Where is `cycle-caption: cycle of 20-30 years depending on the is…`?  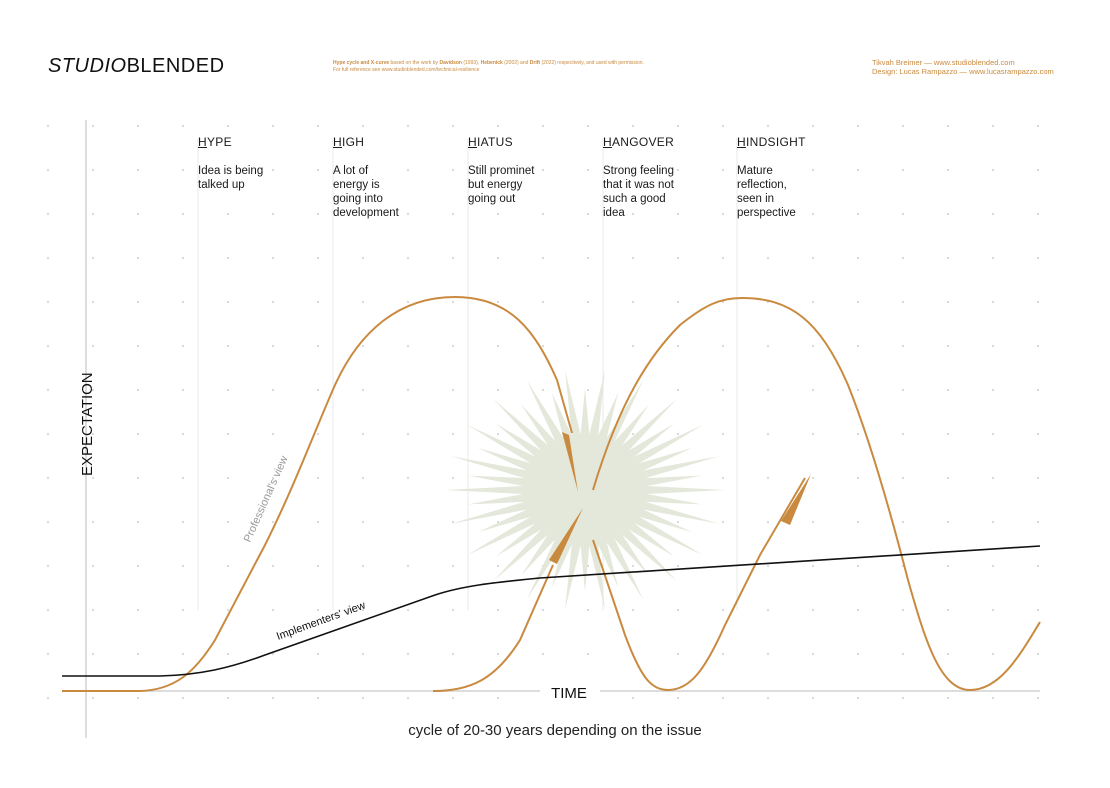 cycle-caption: cycle of 20-30 years depending on the is… is located at coordinates (555, 730).